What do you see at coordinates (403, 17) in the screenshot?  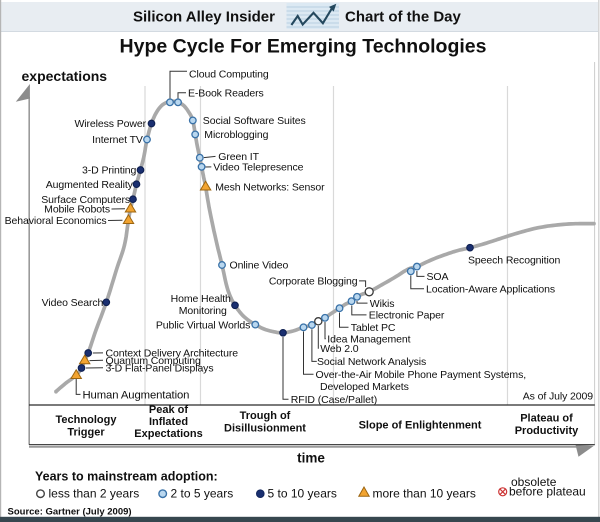 I see `svg-text: Chart of the Day` at bounding box center [403, 17].